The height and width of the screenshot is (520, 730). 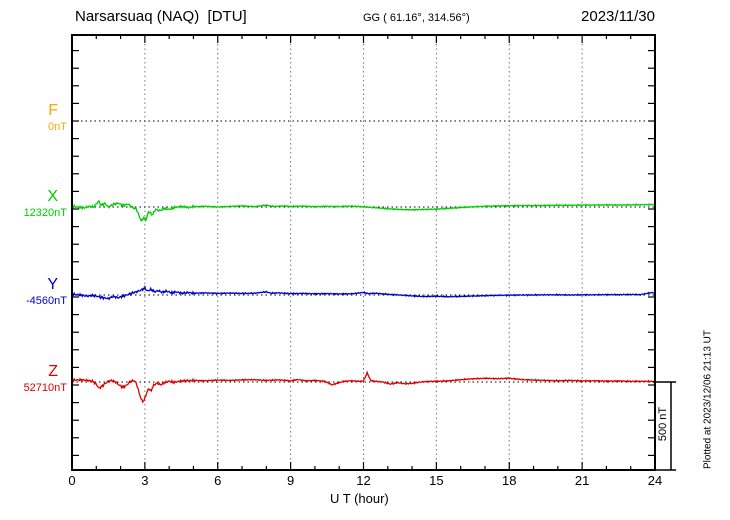 What do you see at coordinates (618, 16) in the screenshot?
I see `plot-date: 2023/11/30` at bounding box center [618, 16].